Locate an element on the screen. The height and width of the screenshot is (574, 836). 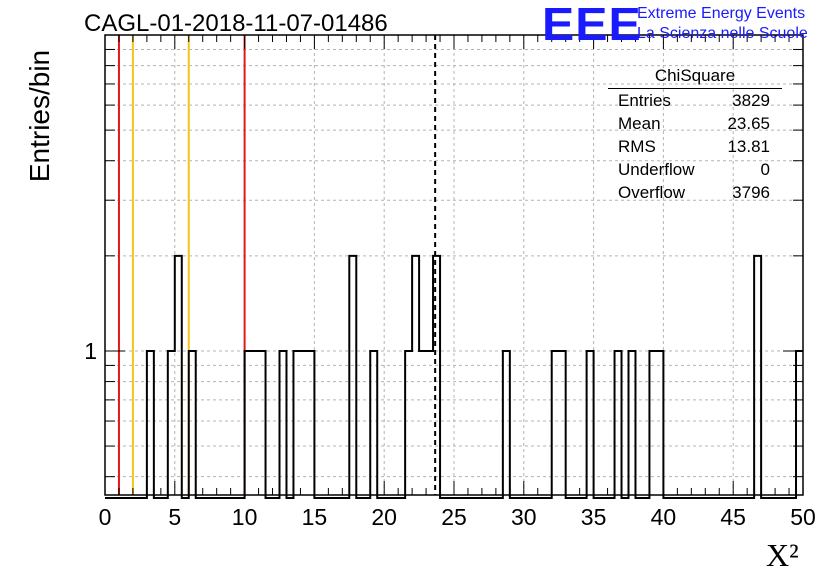
x-tick-label: 35 is located at coordinates (594, 517).